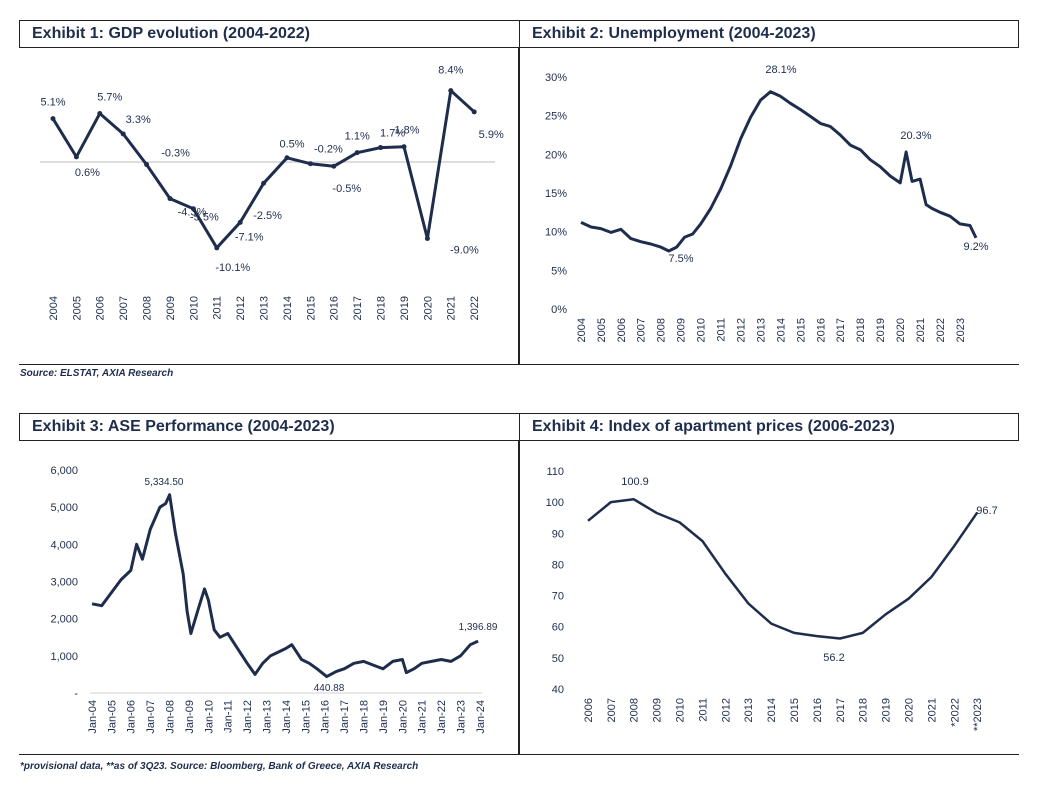 This screenshot has height=791, width=1038. Describe the element at coordinates (558, 628) in the screenshot. I see `apt-y-tick-label: 60` at that location.